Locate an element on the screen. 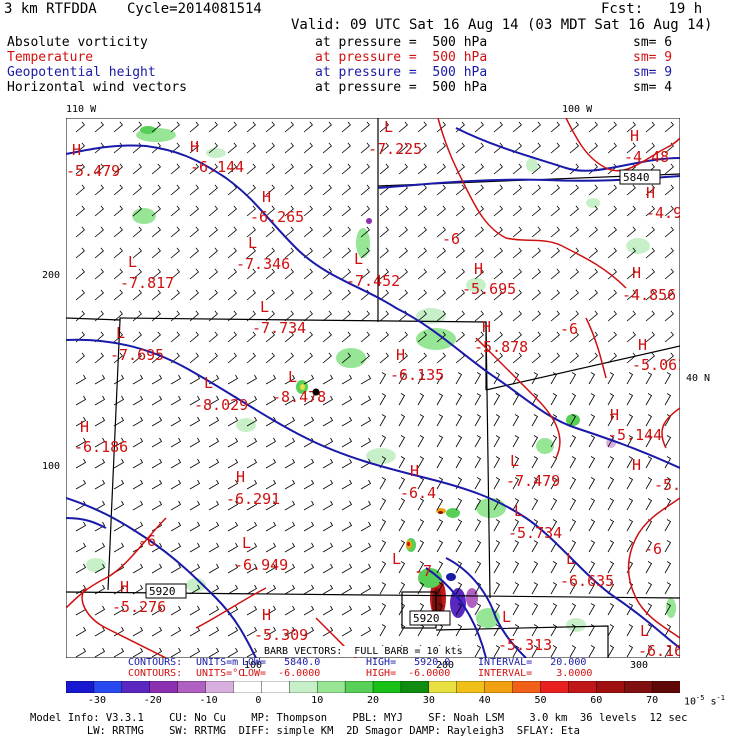  colorbar-tick-label: 20 is located at coordinates (373, 700).